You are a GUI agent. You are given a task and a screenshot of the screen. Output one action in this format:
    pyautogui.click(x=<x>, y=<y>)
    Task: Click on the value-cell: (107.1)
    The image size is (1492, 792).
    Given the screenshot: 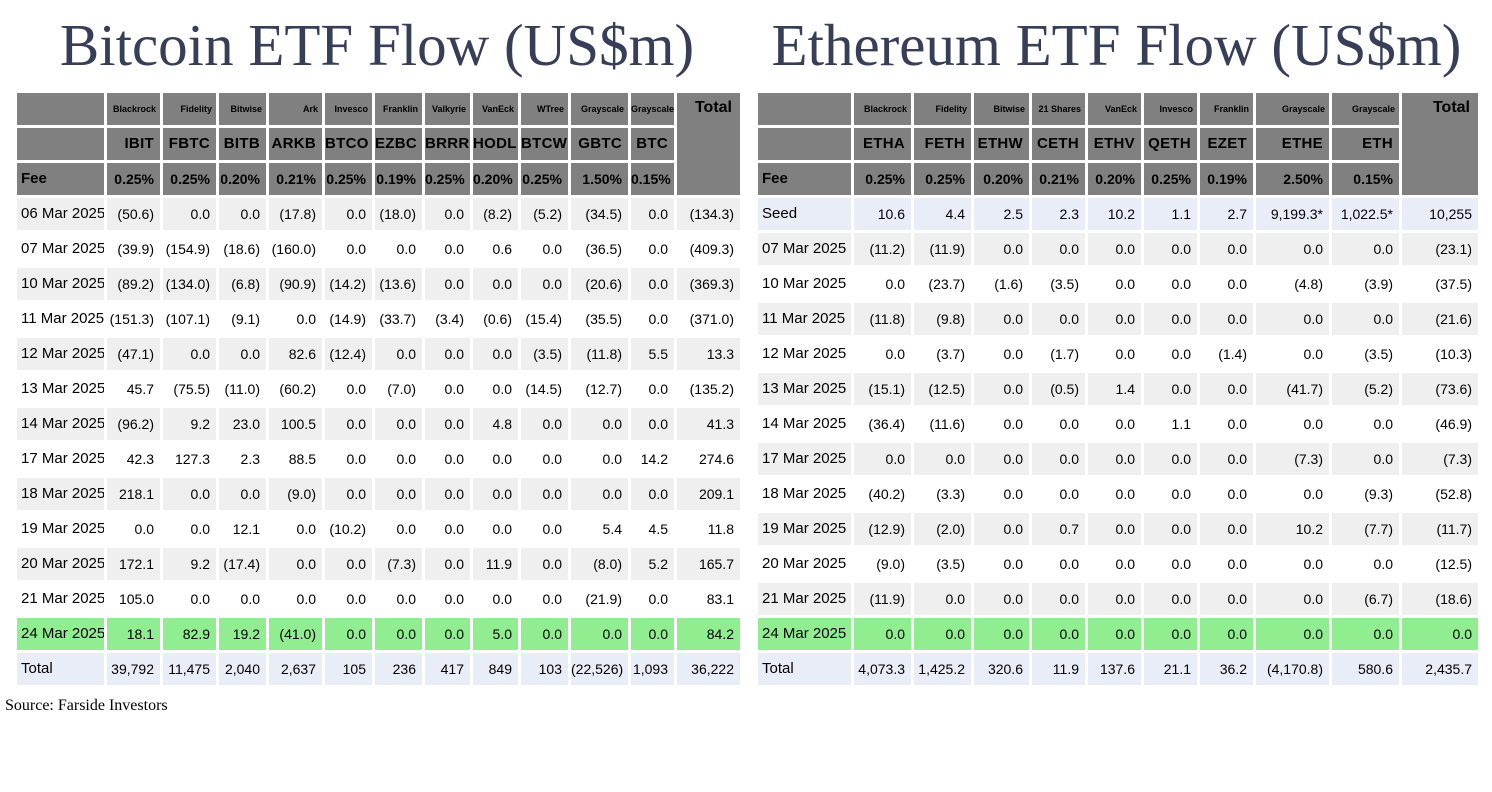 What is the action you would take?
    pyautogui.click(x=189, y=318)
    